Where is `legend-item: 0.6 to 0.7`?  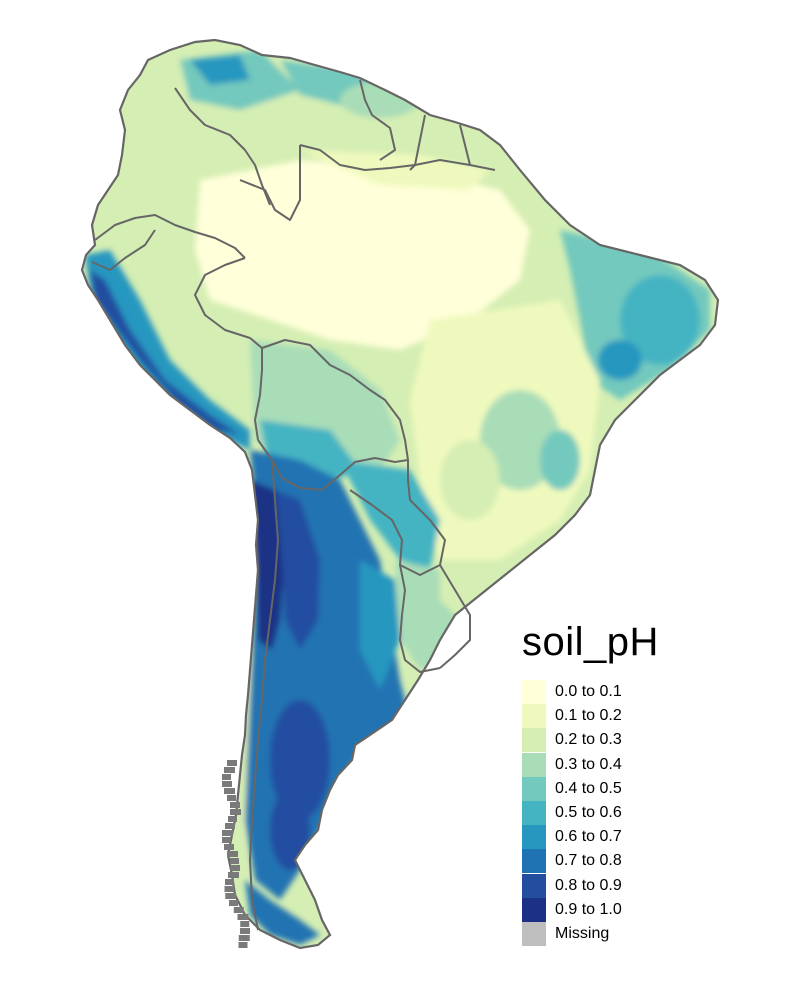 legend-item: 0.6 to 0.7 is located at coordinates (632, 837).